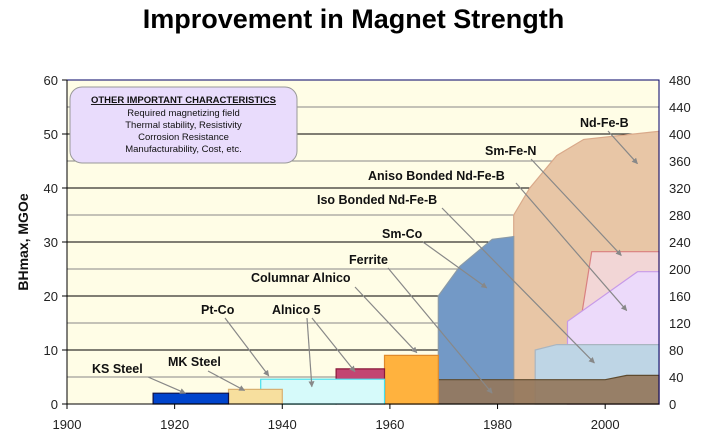 The image size is (707, 441). Describe the element at coordinates (436, 176) in the screenshot. I see `annotation-label: Aniso Bonded Nd-Fe-B` at that location.